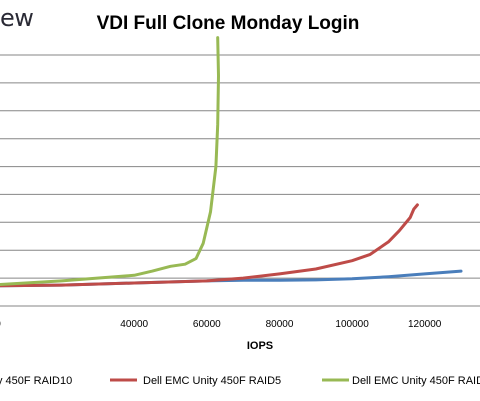 The width and height of the screenshot is (480, 401). I want to click on x-tick-label: 120000, so click(425, 324).